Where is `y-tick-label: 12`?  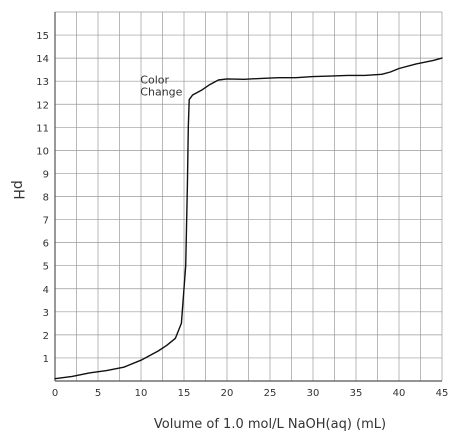 y-tick-label: 12 is located at coordinates (42, 105).